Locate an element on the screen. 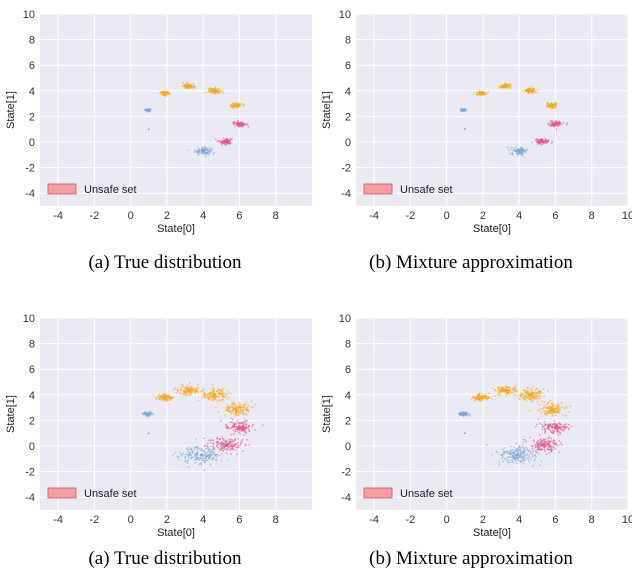 This screenshot has width=632, height=575. y-tick-label: 10 is located at coordinates (29, 319).